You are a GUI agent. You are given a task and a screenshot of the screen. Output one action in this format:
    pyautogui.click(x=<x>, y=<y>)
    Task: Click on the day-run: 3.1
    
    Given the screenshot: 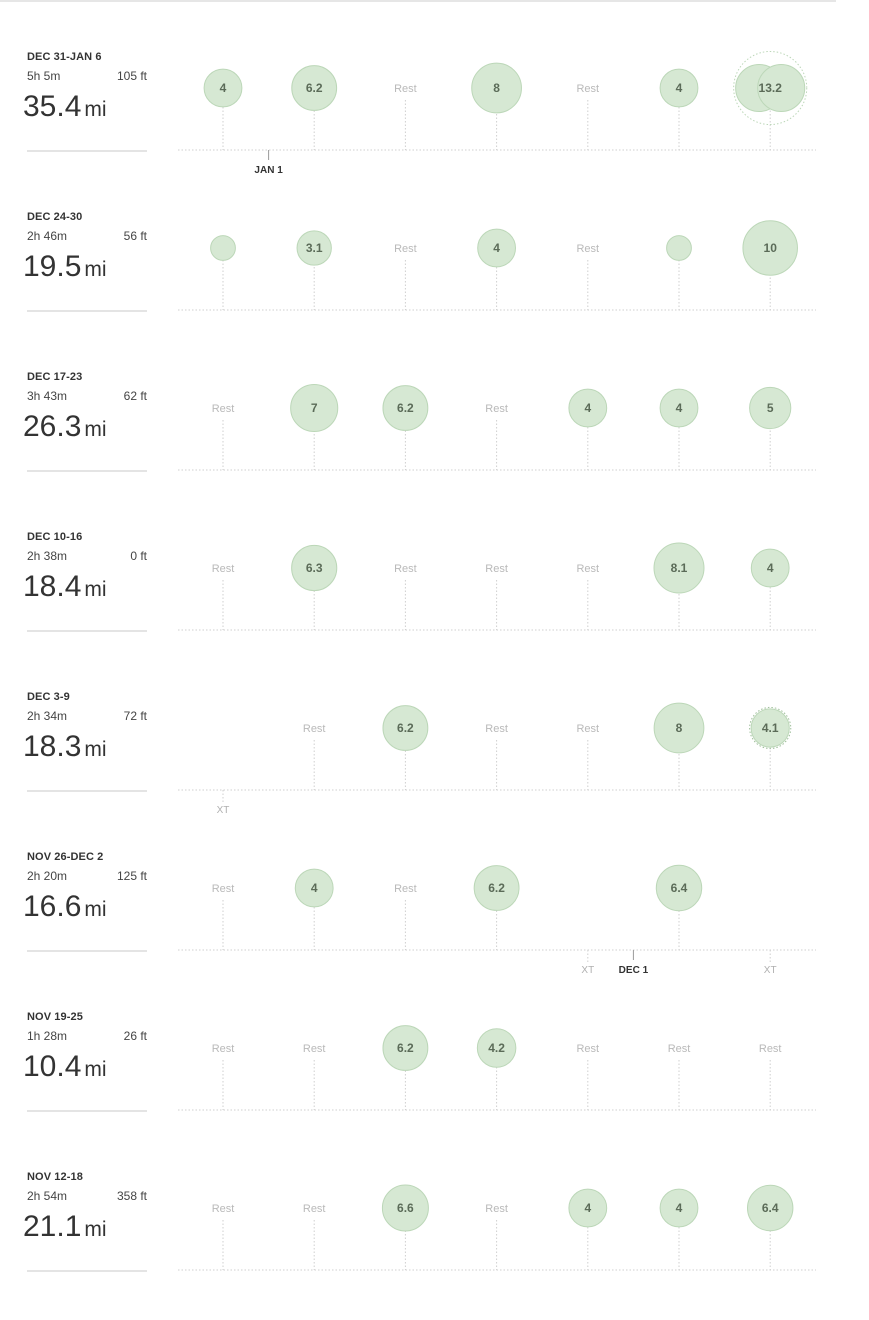 What is the action you would take?
    pyautogui.click(x=314, y=270)
    